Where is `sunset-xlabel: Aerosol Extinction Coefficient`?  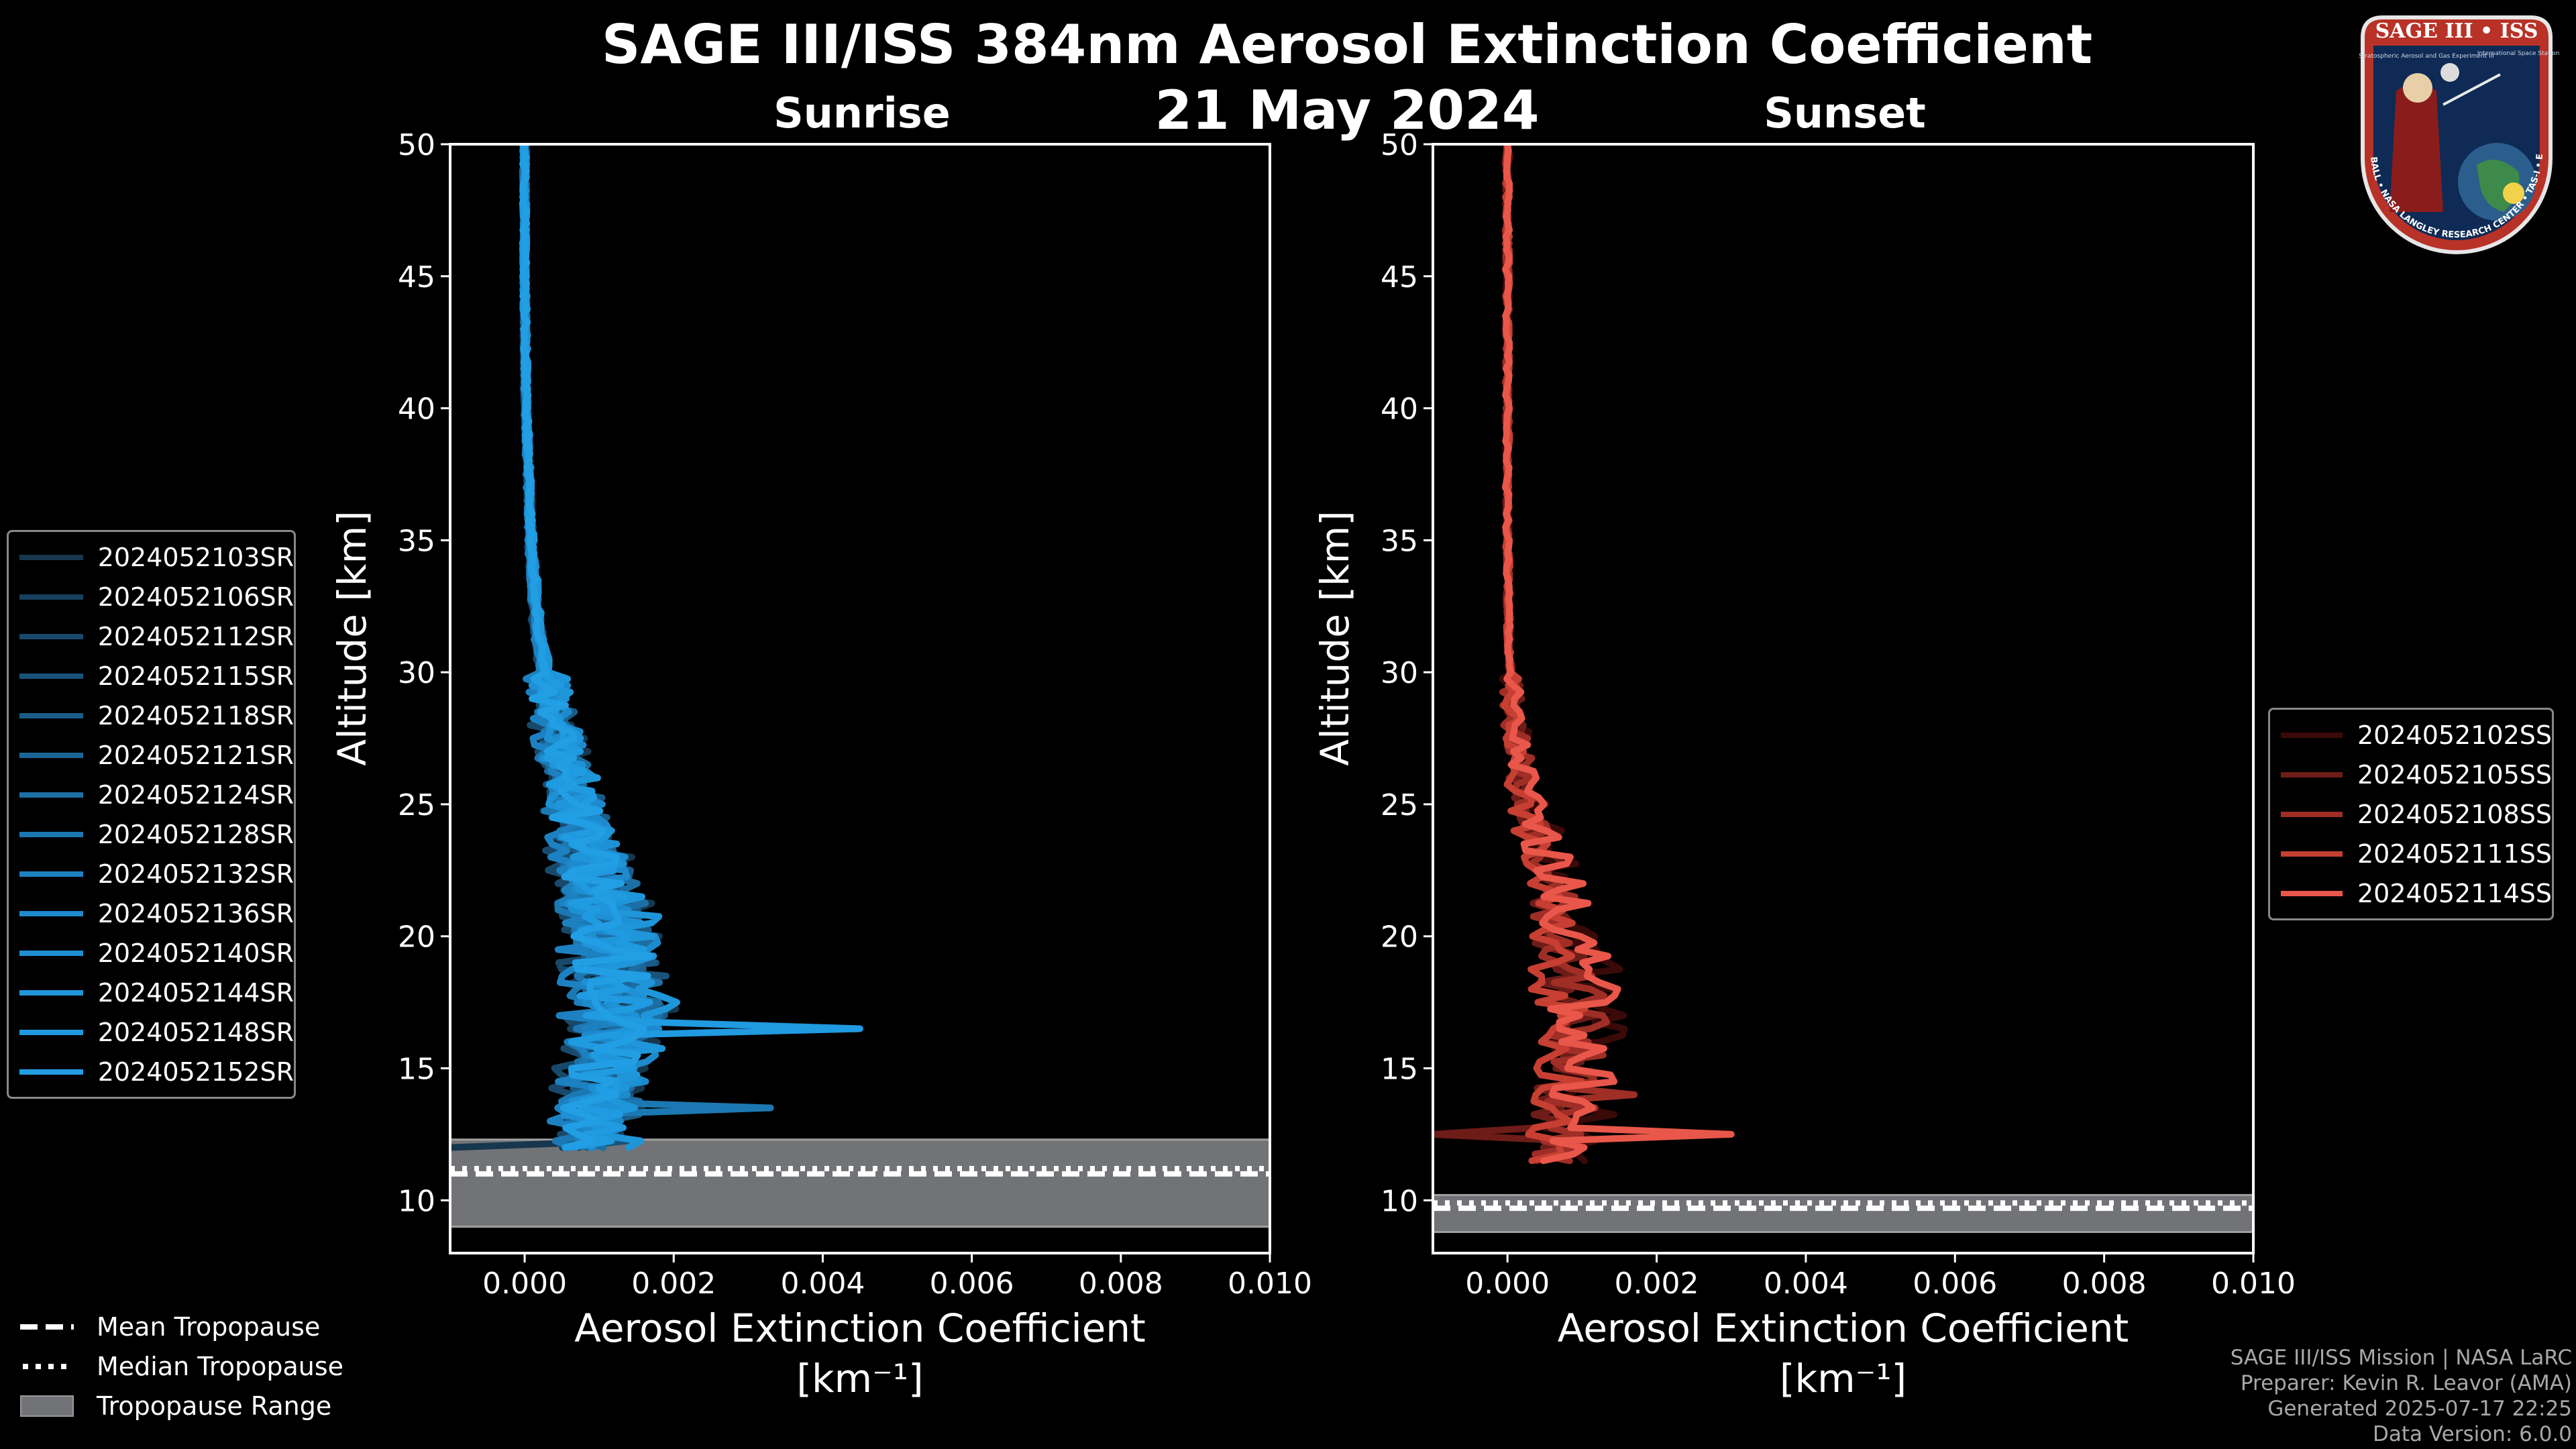 sunset-xlabel: Aerosol Extinction Coefficient is located at coordinates (1843, 1328).